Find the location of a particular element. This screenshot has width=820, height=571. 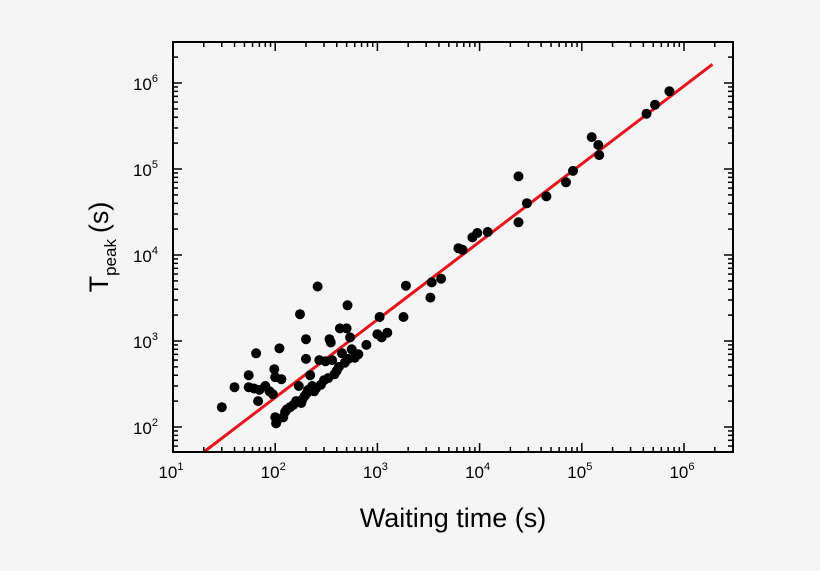

x-tick-label: 10³ is located at coordinates (375, 471).